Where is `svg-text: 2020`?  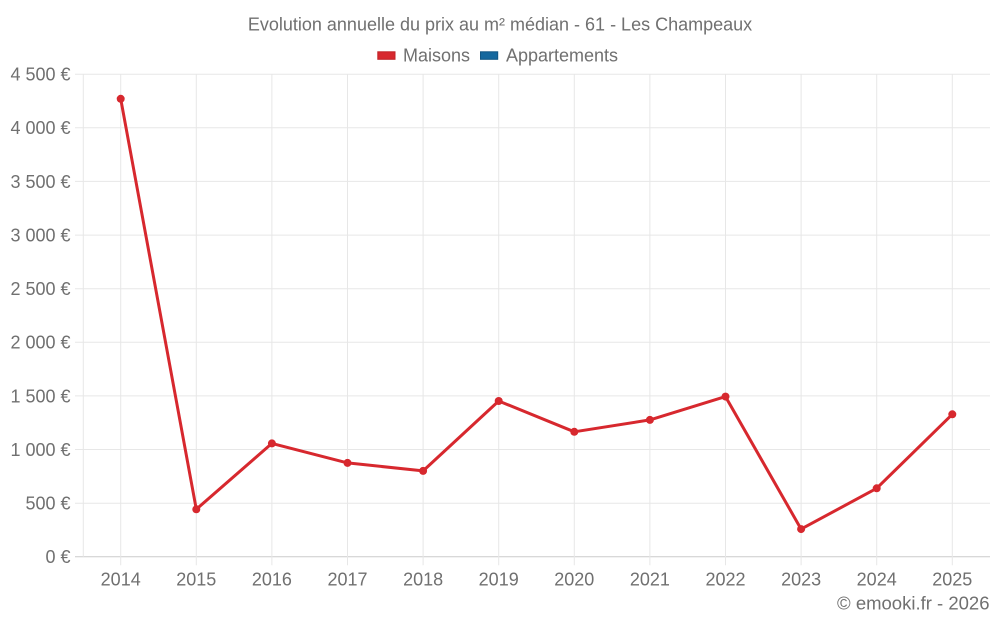
svg-text: 2020 is located at coordinates (574, 580).